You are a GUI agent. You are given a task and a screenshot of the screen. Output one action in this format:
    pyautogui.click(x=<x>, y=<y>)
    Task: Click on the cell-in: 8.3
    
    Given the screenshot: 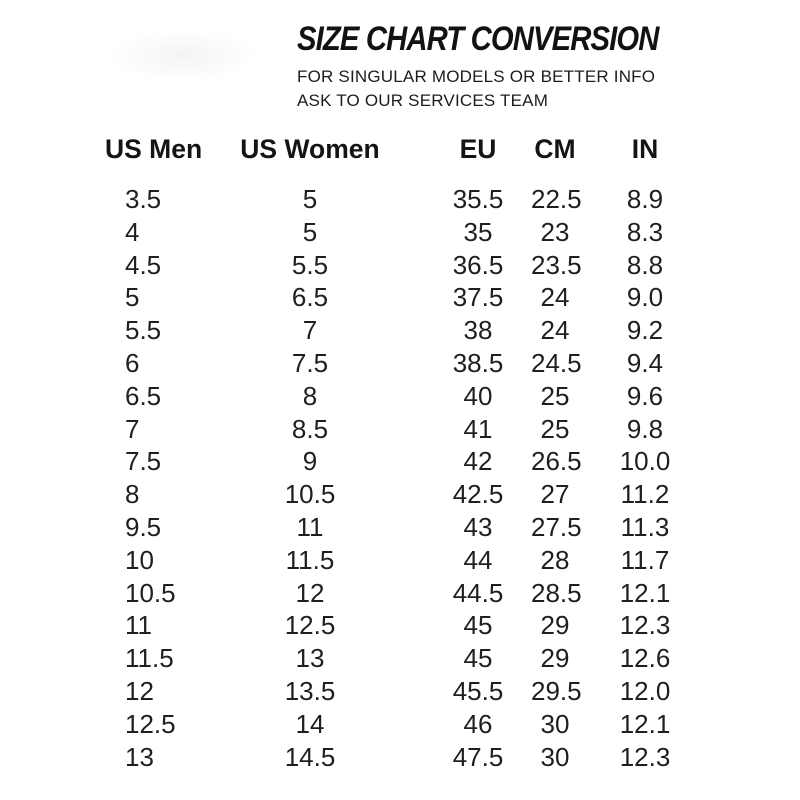 What is the action you would take?
    pyautogui.click(x=645, y=231)
    